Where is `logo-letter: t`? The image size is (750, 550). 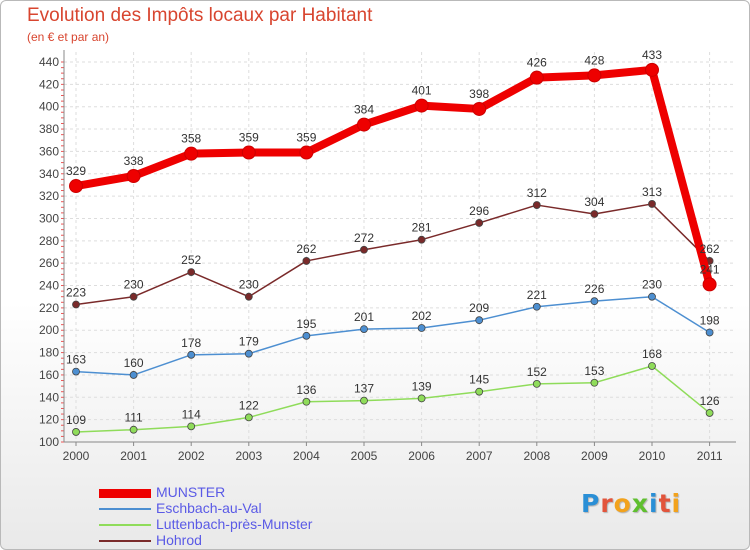
logo-letter: t is located at coordinates (665, 503).